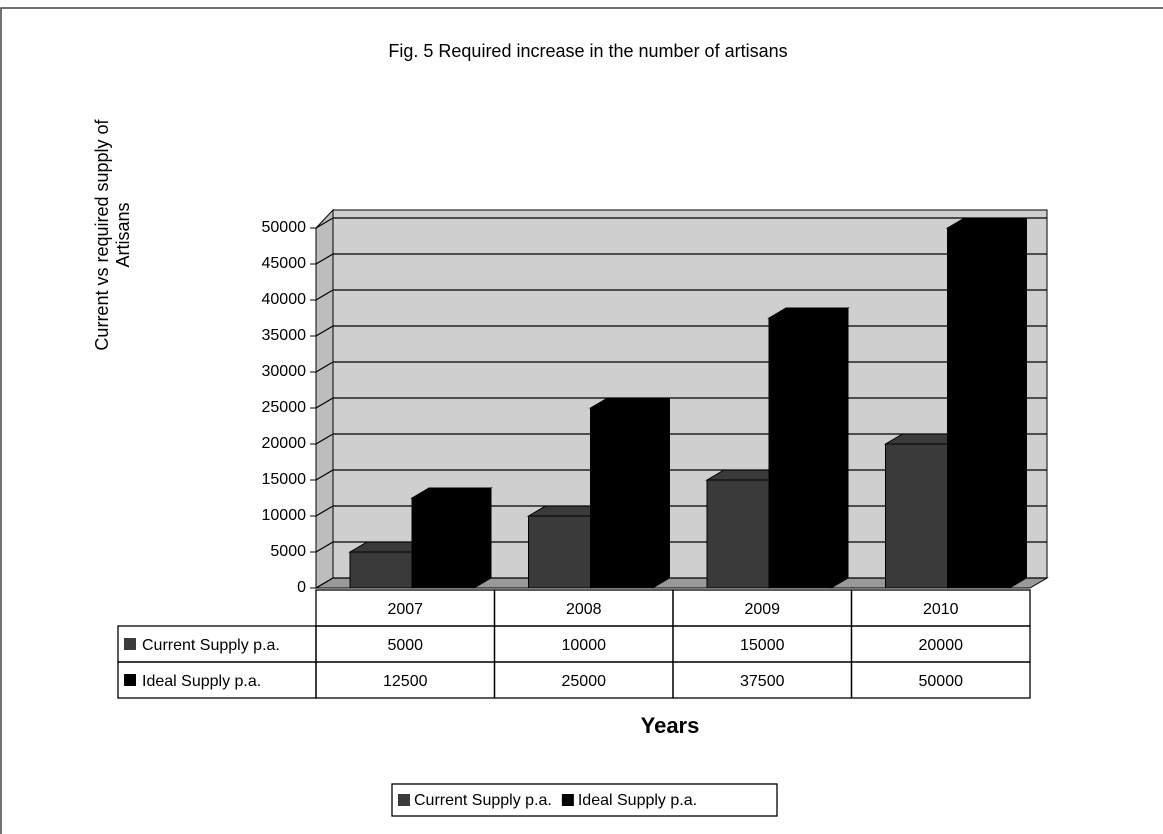 The height and width of the screenshot is (834, 1163). Describe the element at coordinates (670, 725) in the screenshot. I see `x-axis-label: Years` at that location.